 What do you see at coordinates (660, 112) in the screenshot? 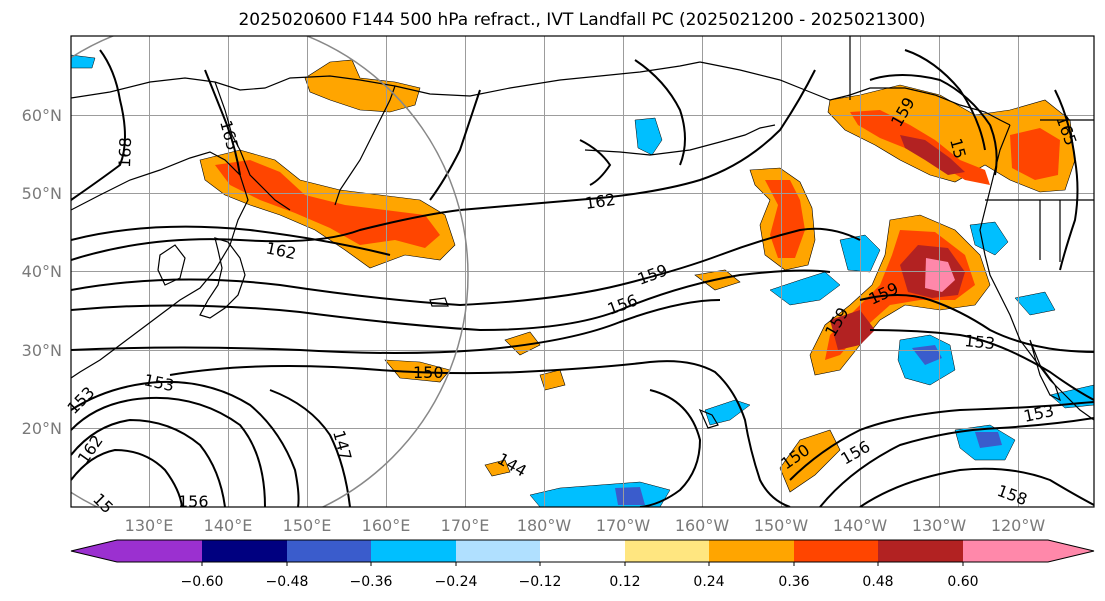
I see `contour-bering-mid` at bounding box center [660, 112].